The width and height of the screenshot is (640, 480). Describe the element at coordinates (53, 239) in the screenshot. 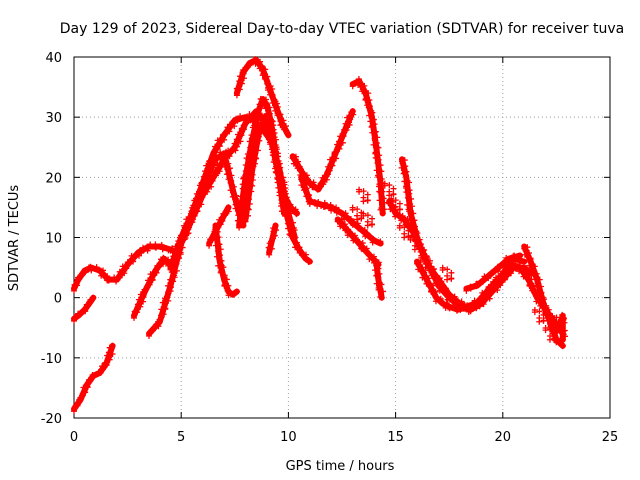

I see `y-tick-label: 10` at that location.